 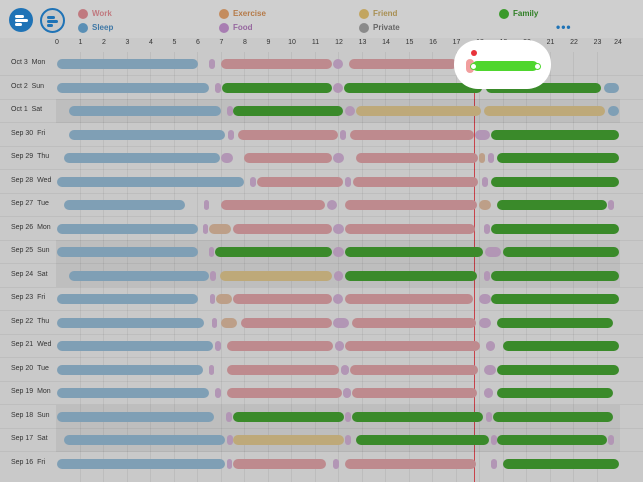 I want to click on day-row: Oct 1 Sat, so click(x=321, y=111).